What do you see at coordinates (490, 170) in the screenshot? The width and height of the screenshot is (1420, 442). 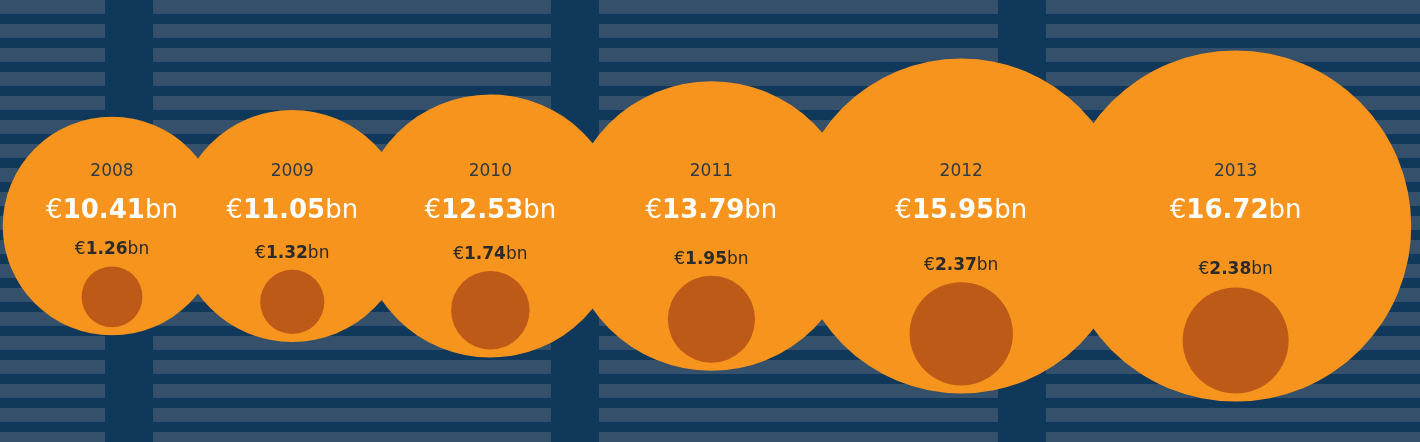 I see `category-label: 2010` at bounding box center [490, 170].